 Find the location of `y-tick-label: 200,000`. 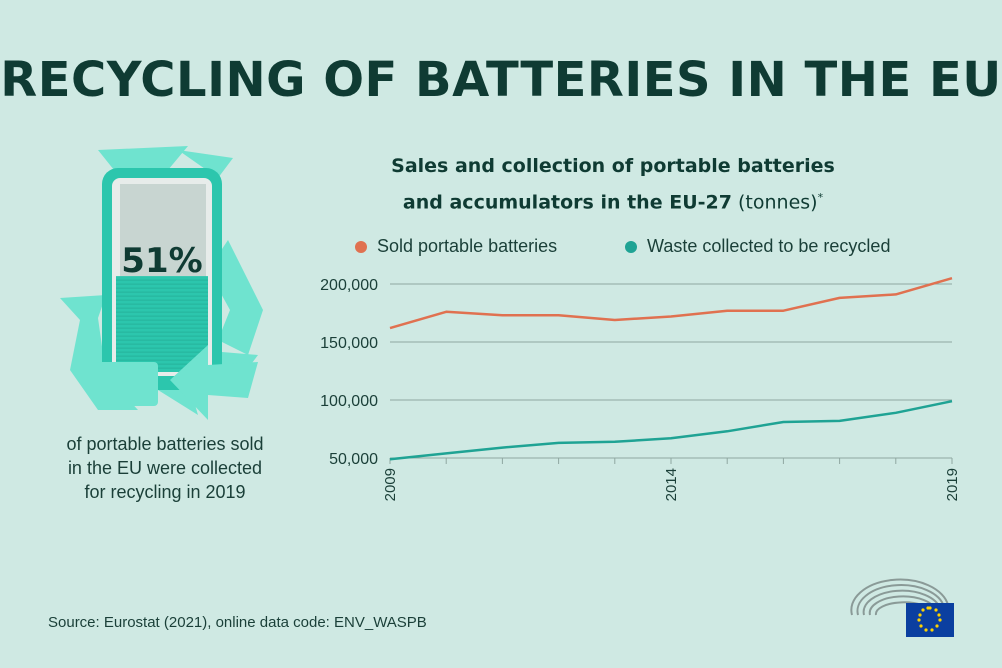

y-tick-label: 200,000 is located at coordinates (349, 285).